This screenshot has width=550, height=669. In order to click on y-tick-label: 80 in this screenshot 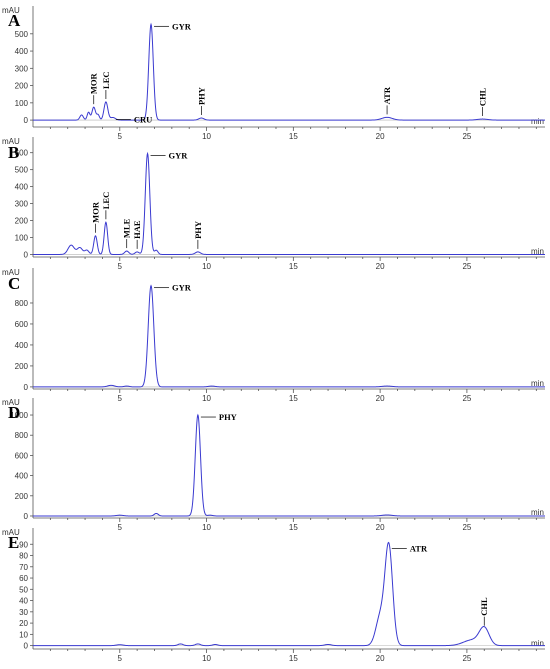, I will do `click(23, 556)`.